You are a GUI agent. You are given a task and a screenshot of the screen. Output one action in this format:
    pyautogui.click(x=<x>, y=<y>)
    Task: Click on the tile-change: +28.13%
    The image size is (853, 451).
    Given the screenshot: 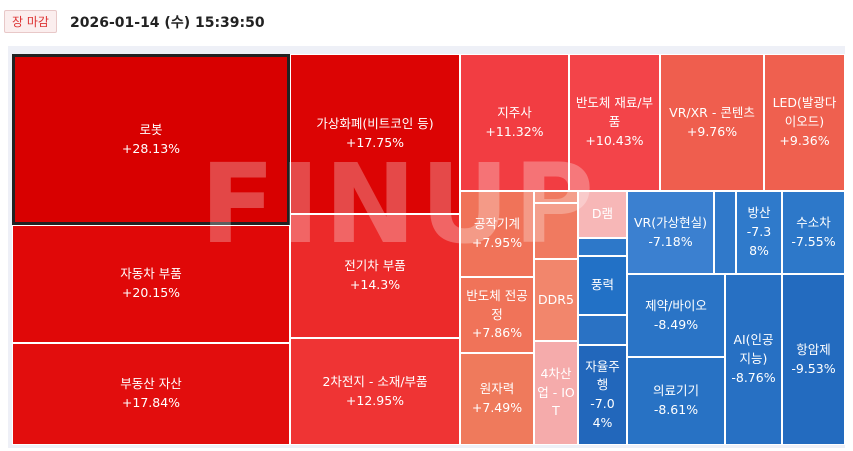 What is the action you would take?
    pyautogui.click(x=151, y=148)
    